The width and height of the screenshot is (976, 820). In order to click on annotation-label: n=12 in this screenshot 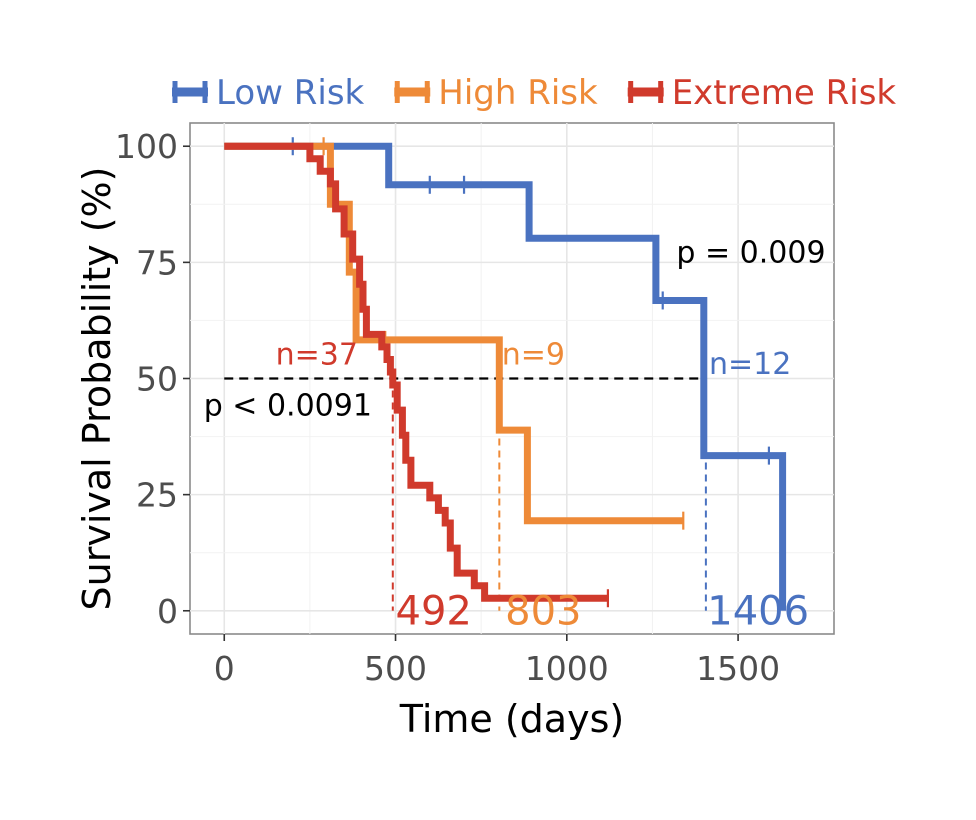, I will do `click(750, 364)`.